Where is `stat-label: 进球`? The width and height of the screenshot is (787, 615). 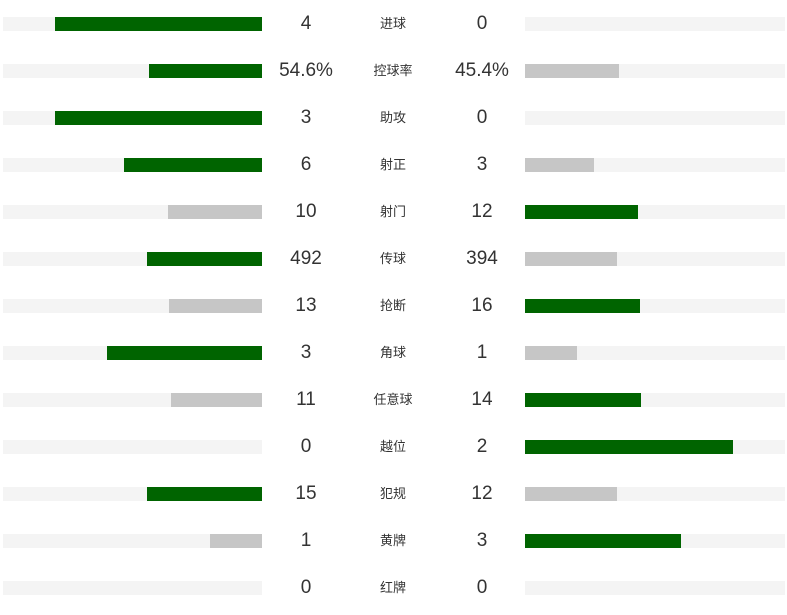
stat-label: 进球 is located at coordinates (392, 23).